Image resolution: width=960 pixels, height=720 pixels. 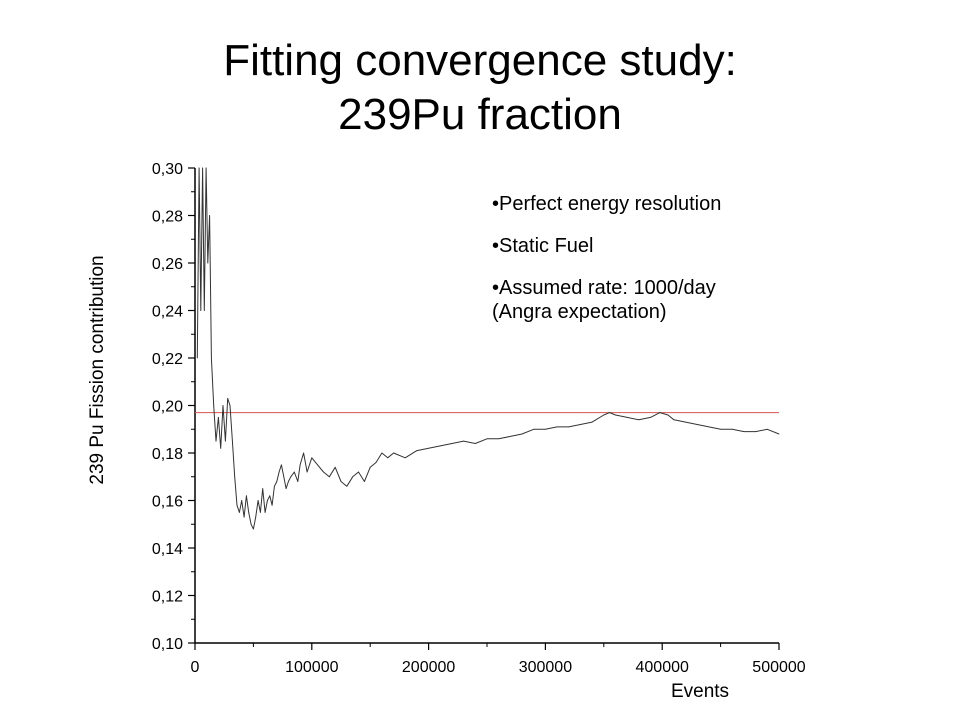 I want to click on x-tick-label: 200000, so click(x=428, y=667).